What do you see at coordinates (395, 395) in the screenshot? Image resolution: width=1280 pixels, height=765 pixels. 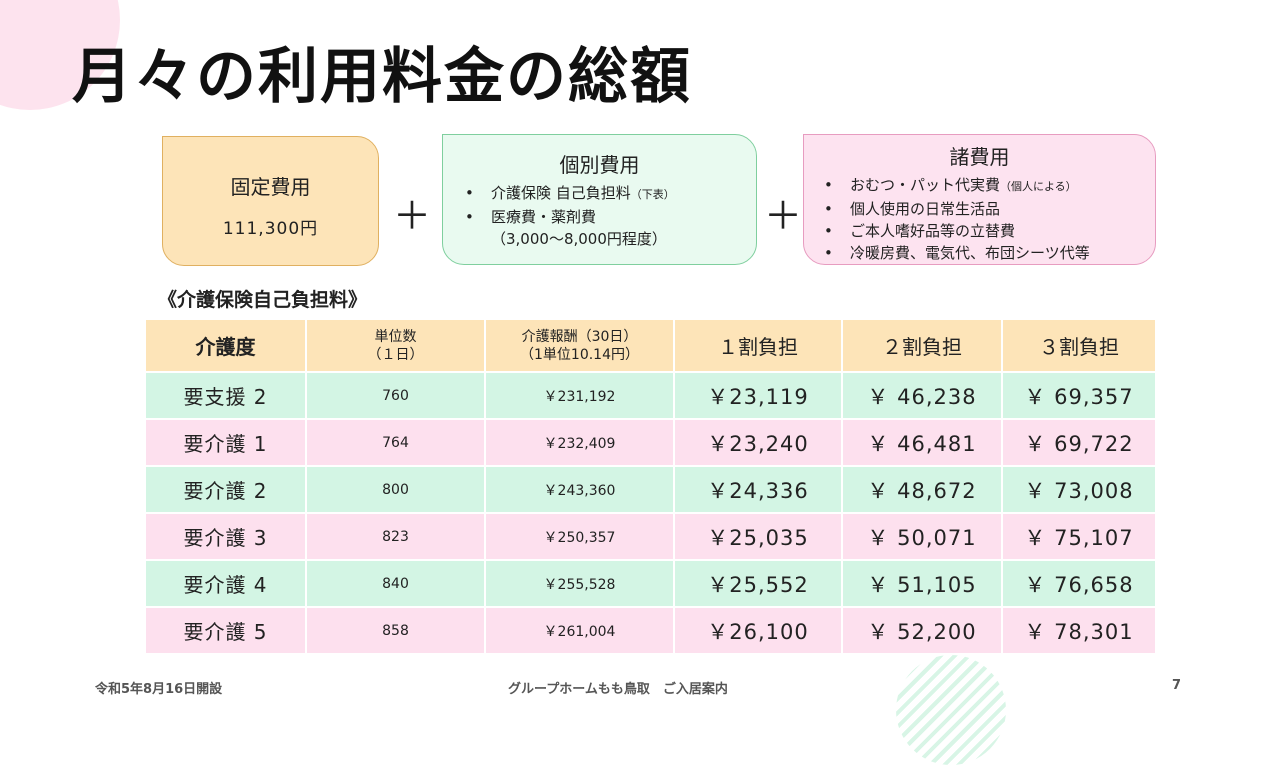 I see `units-cell: 760` at bounding box center [395, 395].